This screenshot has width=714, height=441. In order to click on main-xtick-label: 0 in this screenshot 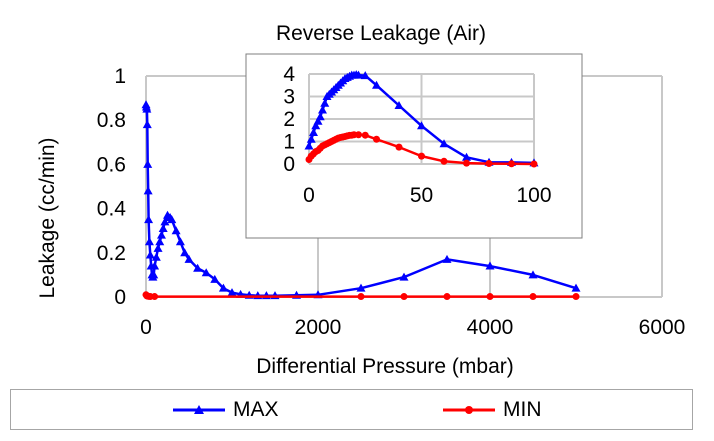, I will do `click(146, 327)`.